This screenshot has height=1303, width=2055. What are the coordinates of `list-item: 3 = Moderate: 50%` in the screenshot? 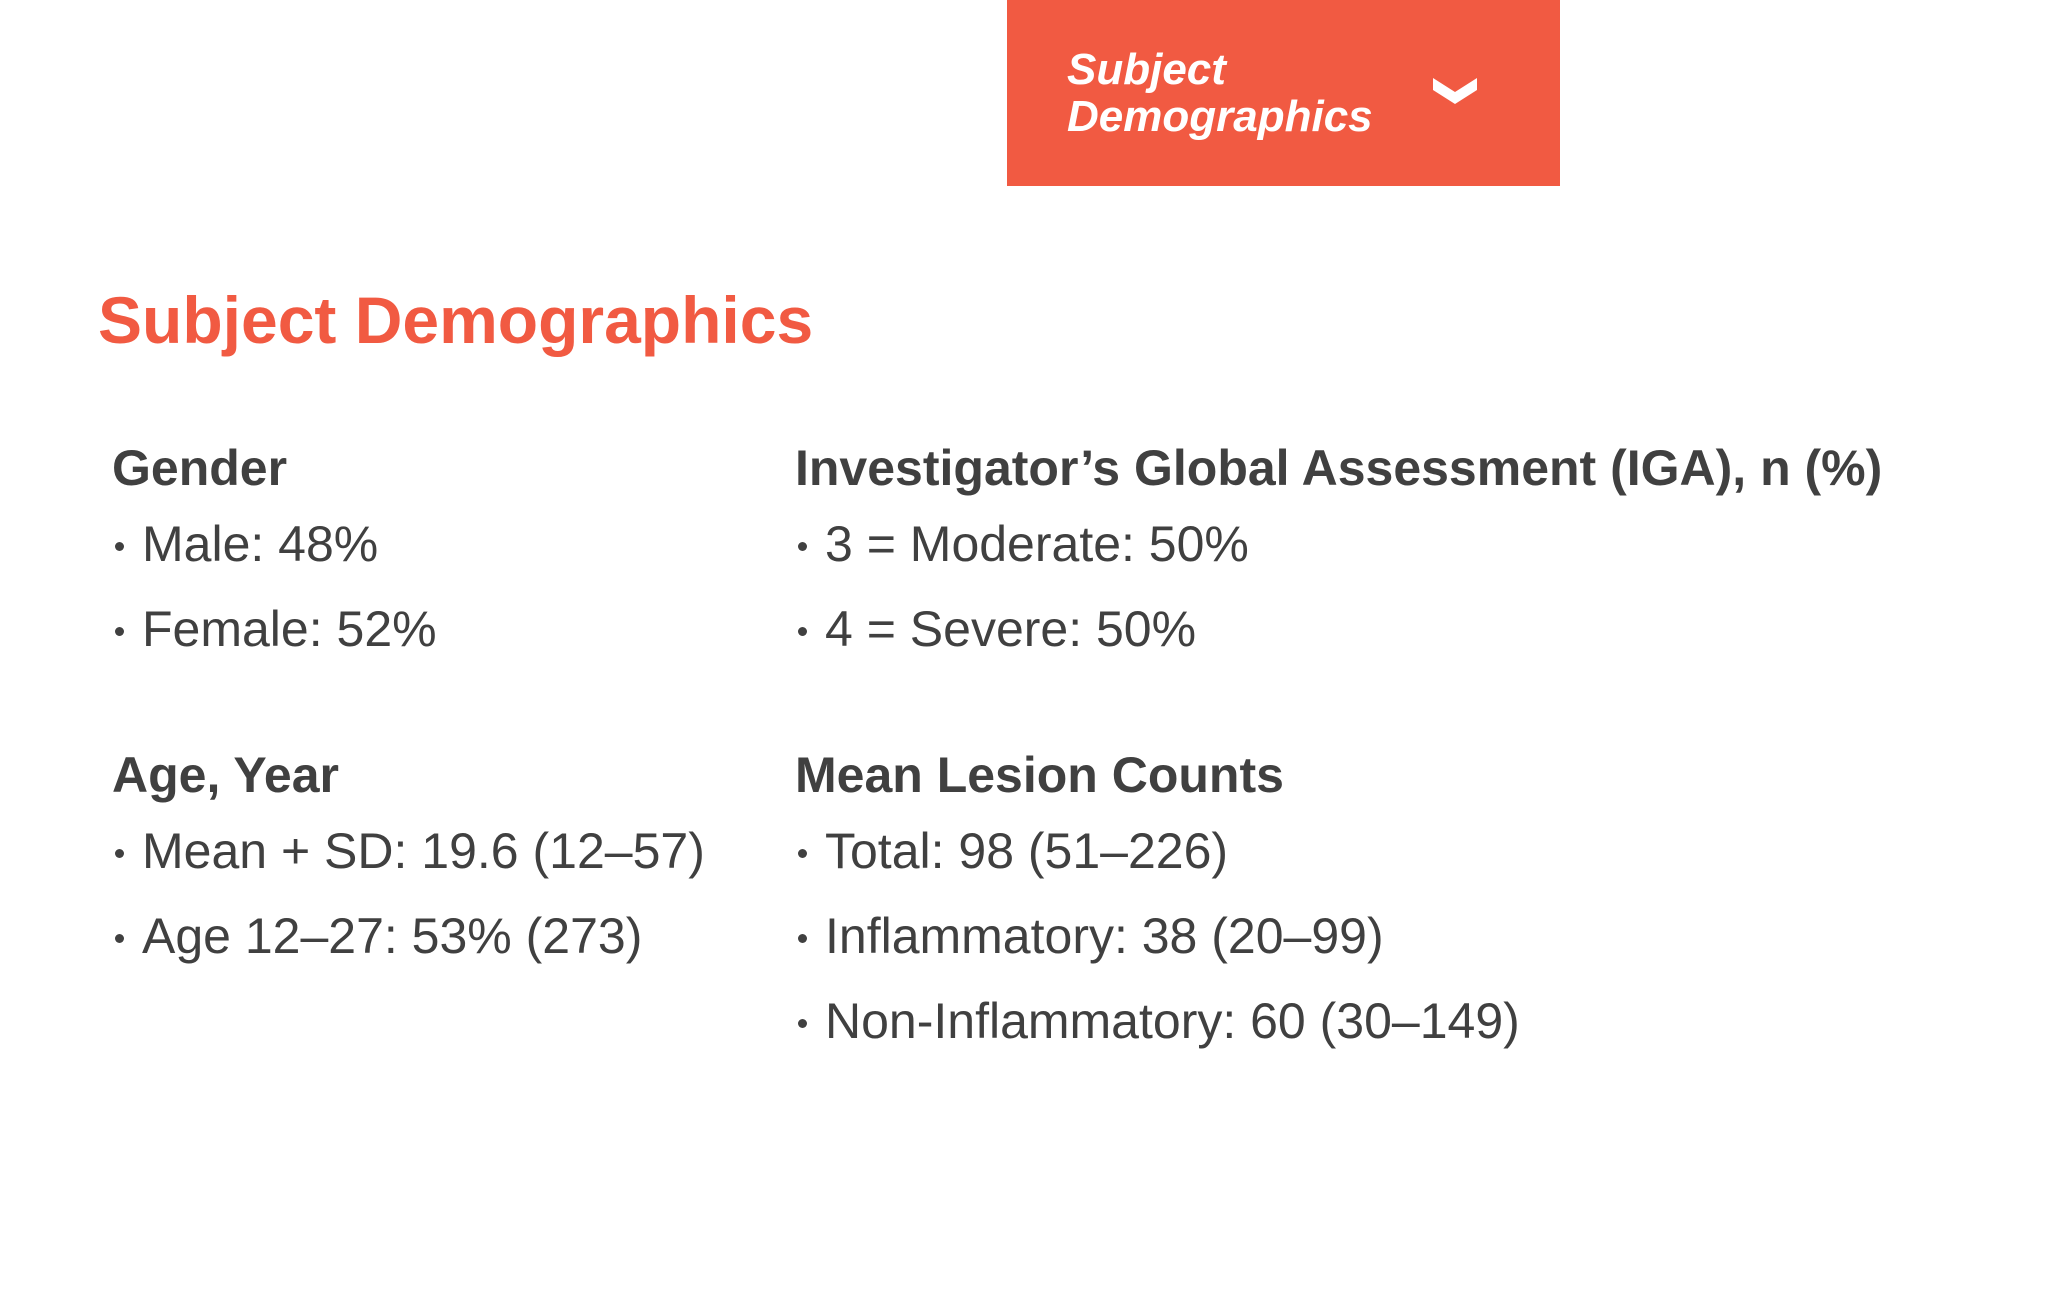 It's located at (1338, 544).